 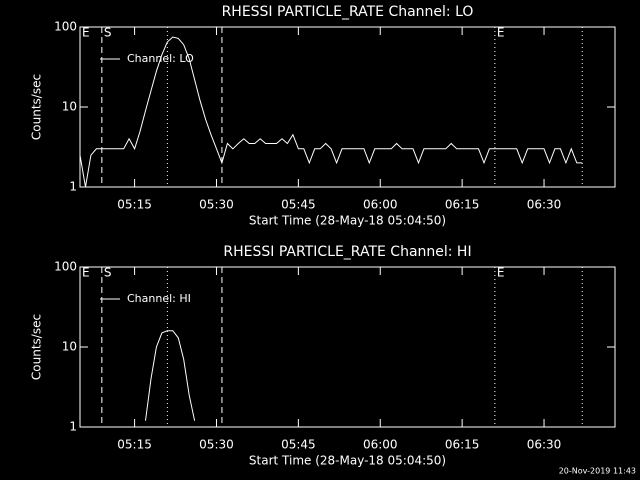 What do you see at coordinates (160, 58) in the screenshot?
I see `legend-label: Channel: LO` at bounding box center [160, 58].